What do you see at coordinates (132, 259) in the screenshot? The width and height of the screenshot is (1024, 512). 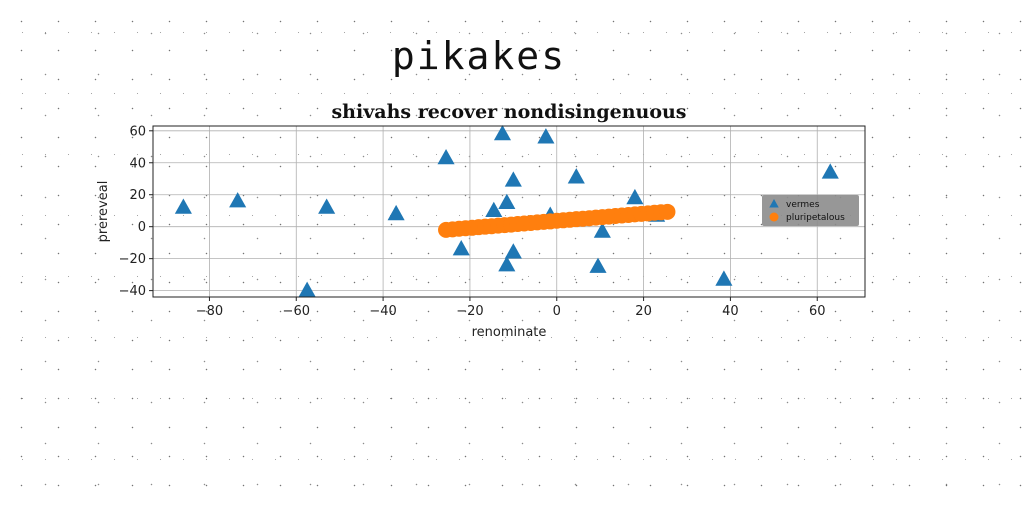 I see `y-tick-label: −20` at bounding box center [132, 259].